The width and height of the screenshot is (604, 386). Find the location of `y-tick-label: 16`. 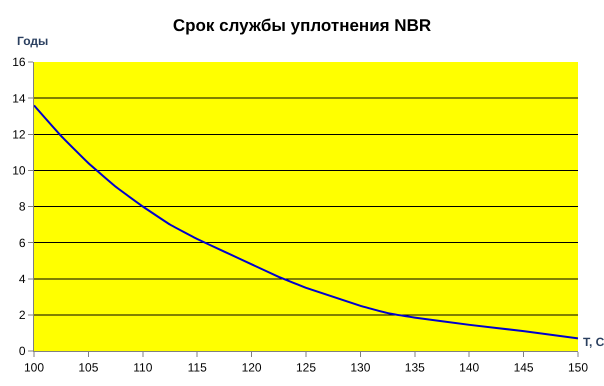

y-tick-label: 16 is located at coordinates (19, 62).